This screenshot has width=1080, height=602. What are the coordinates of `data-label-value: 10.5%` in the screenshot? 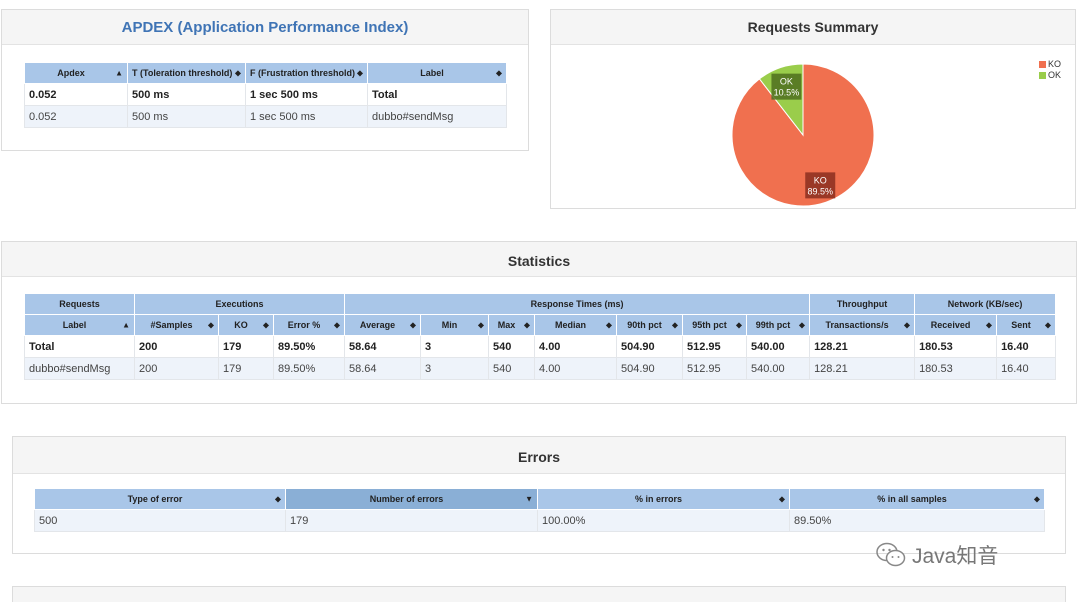 It's located at (787, 93).